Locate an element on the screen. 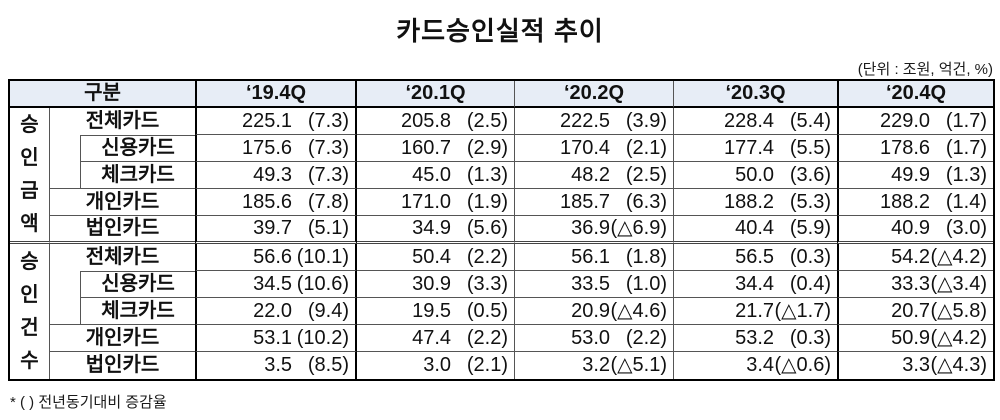 The image size is (1000, 420). value-cell: 50.4 (2.2) is located at coordinates (436, 257).